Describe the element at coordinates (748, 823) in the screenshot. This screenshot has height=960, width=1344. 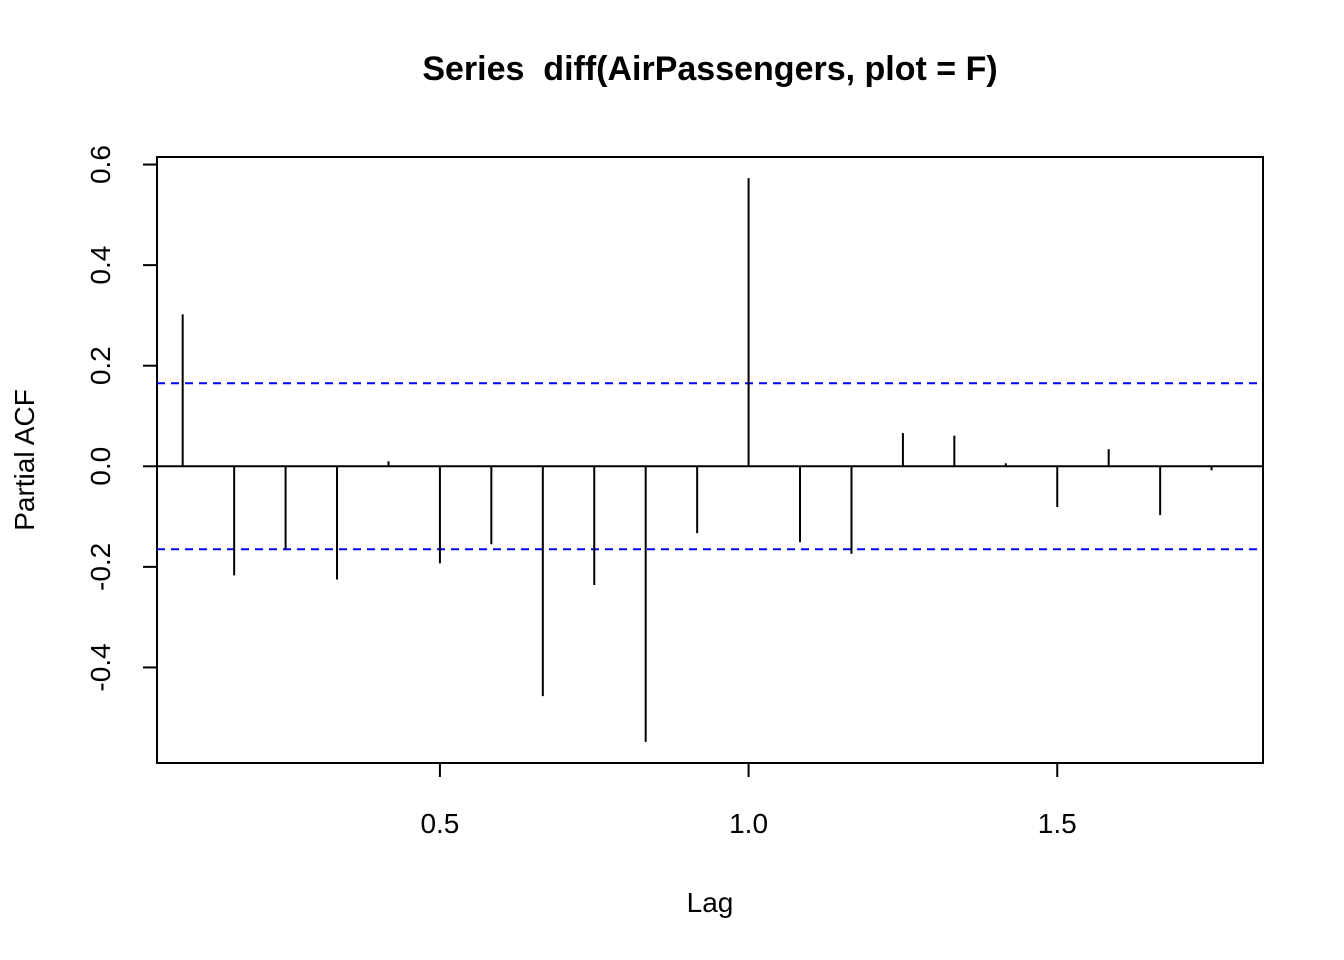
I see `x-tick-label: 1.0` at that location.